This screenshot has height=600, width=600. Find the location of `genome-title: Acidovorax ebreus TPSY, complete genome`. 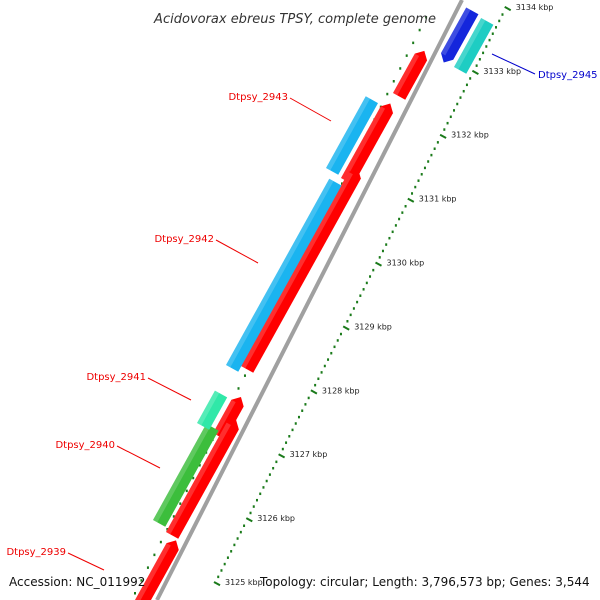

genome-title: Acidovorax ebreus TPSY, complete genome is located at coordinates (294, 19).